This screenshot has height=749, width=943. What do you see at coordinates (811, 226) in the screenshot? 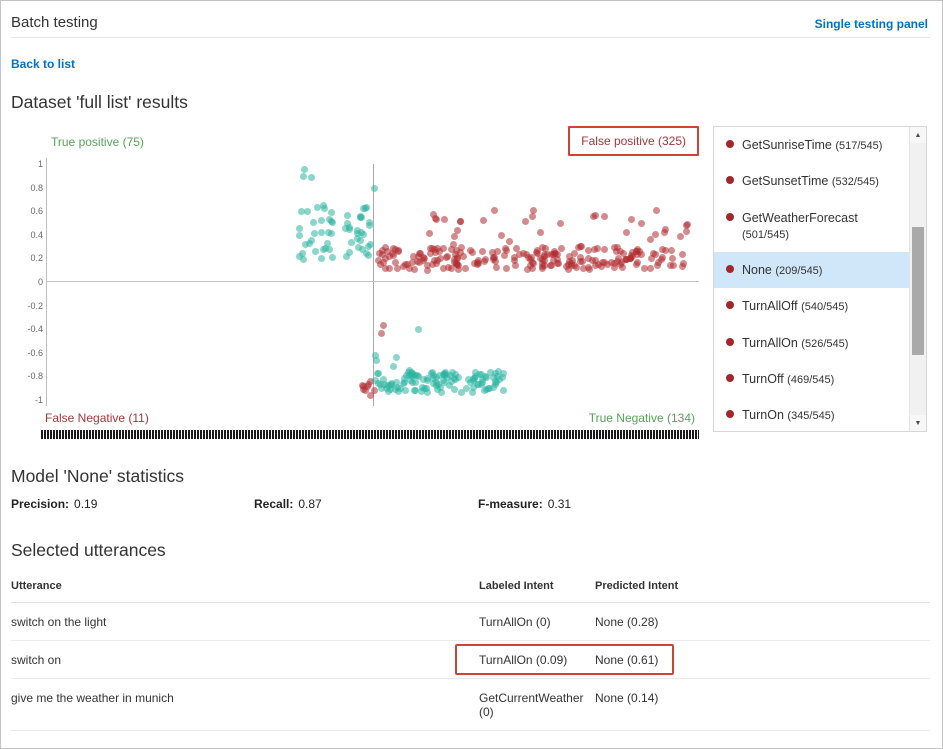
I see `intent-item-getweatherforecast: GetWeatherForecast (501/545)` at bounding box center [811, 226].